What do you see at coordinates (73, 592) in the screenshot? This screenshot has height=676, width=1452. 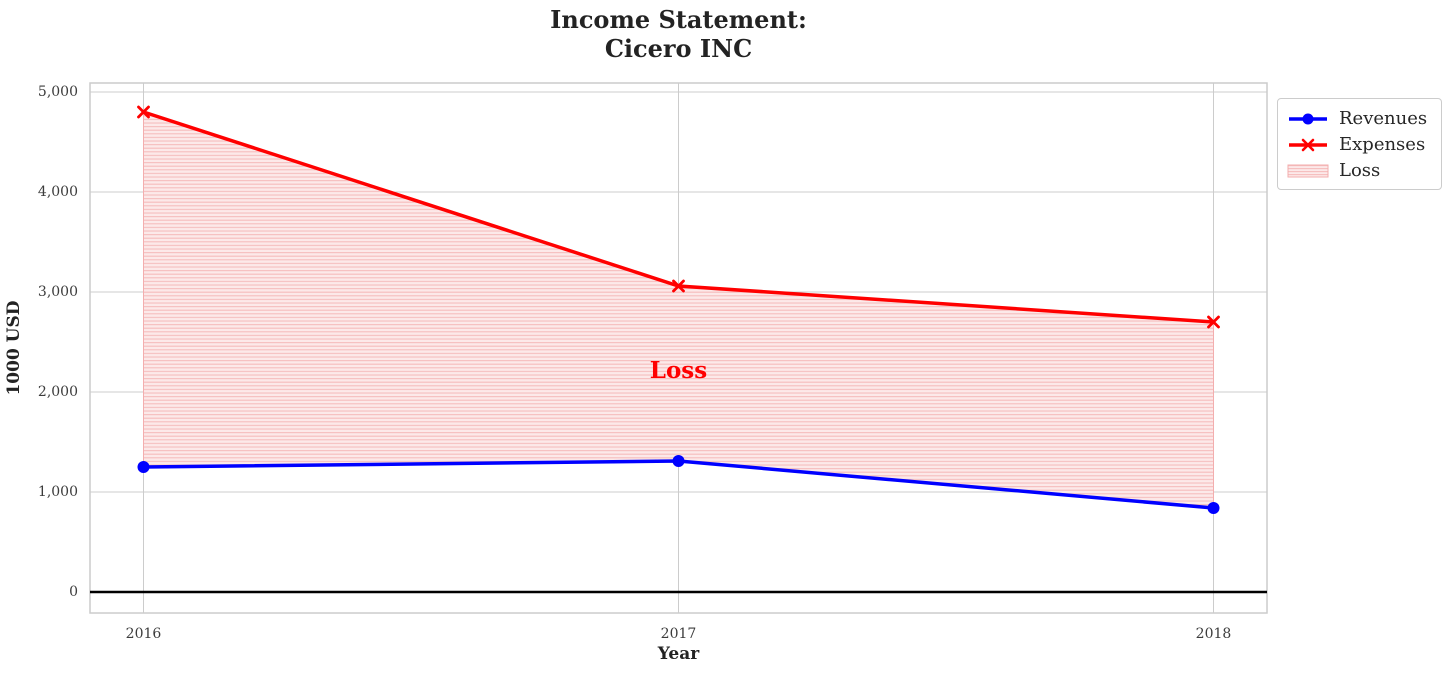 I see `y-tick-label: 0` at bounding box center [73, 592].